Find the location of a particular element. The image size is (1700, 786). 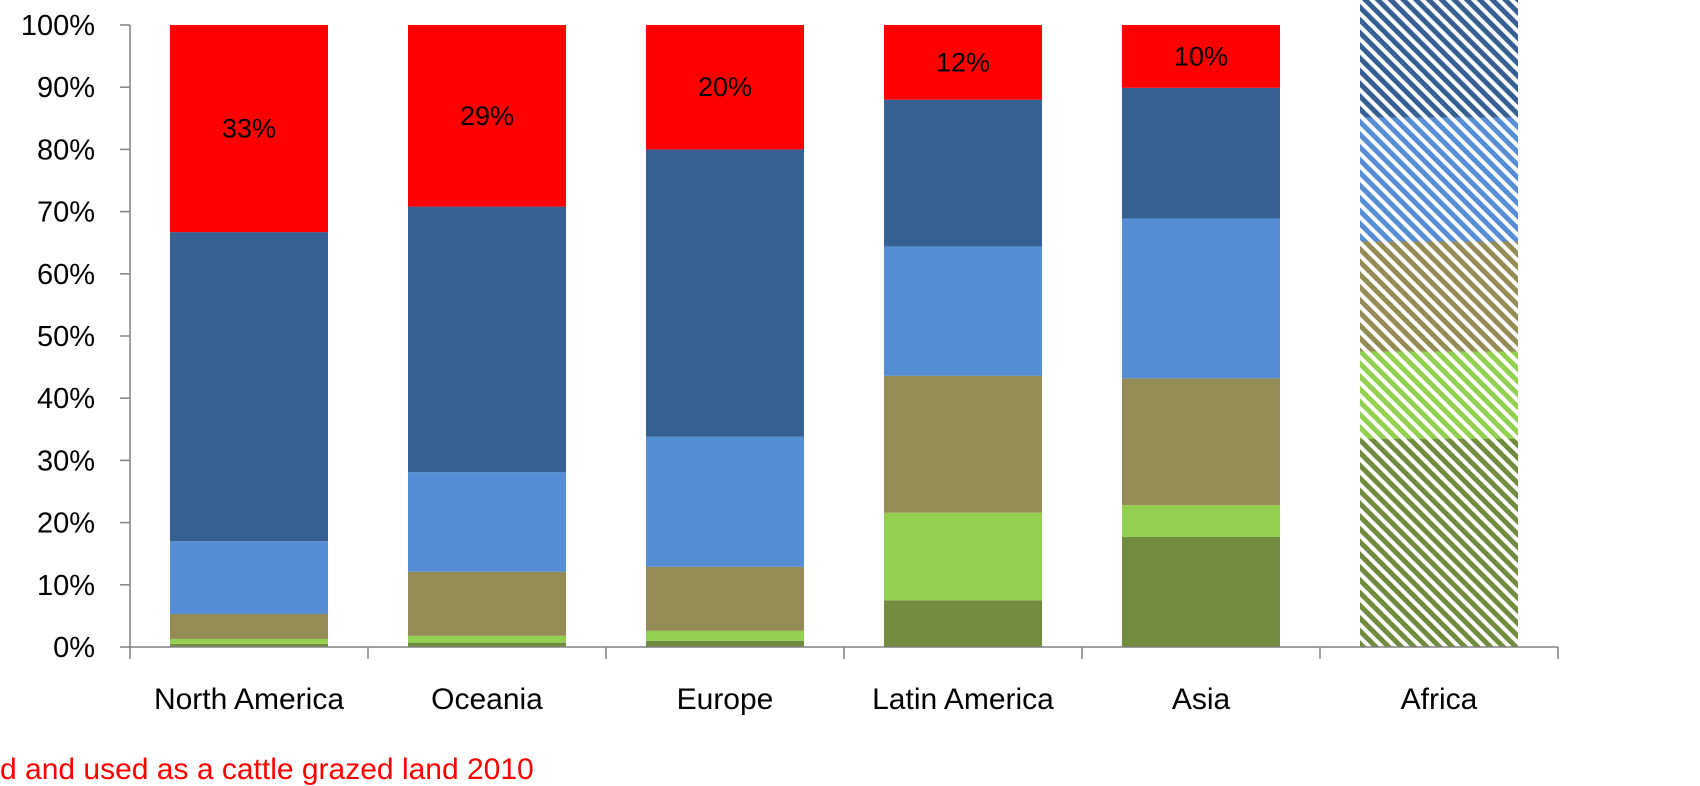

y-tick-label: 40% is located at coordinates (66, 399).